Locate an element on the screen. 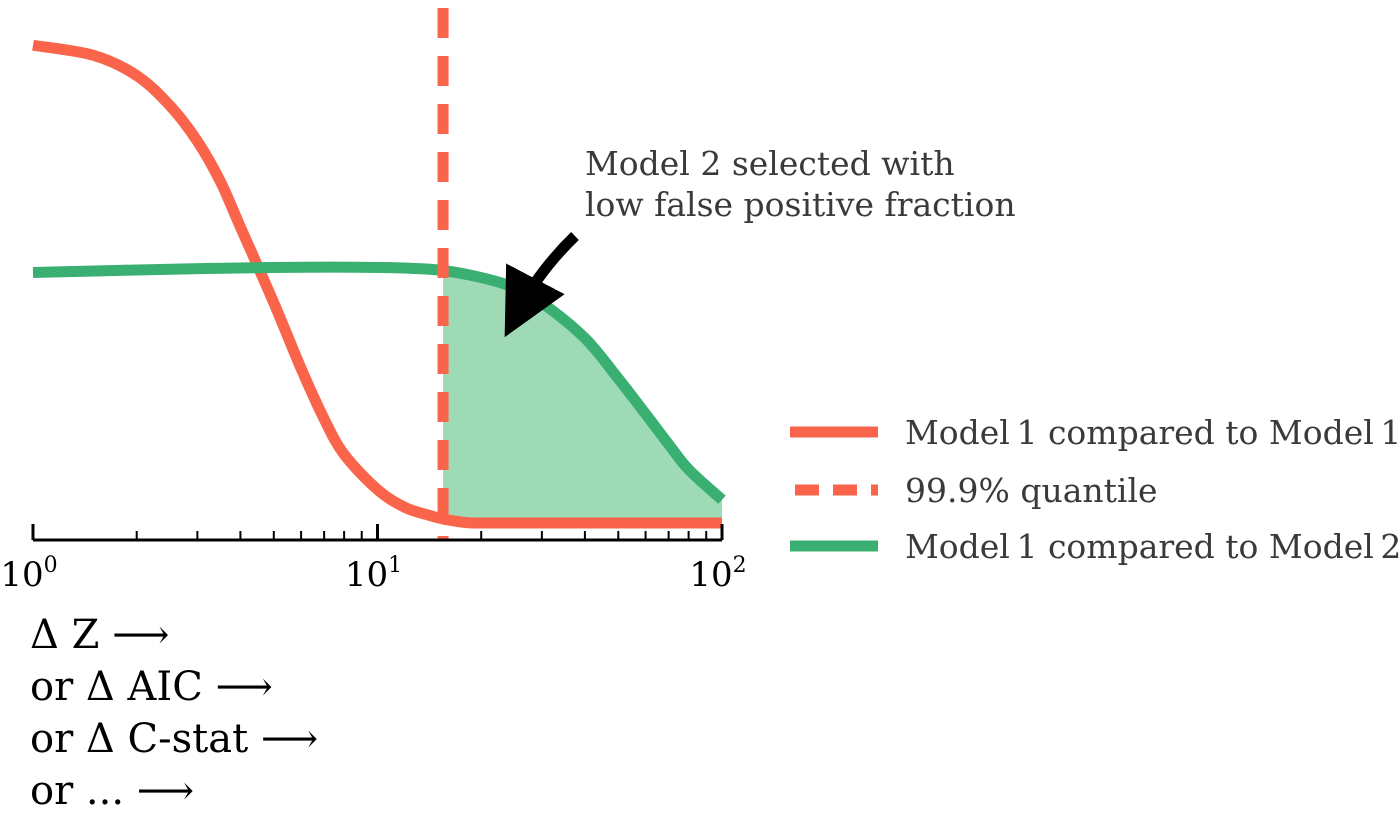 The width and height of the screenshot is (1399, 817). legend-label-model1-model2: Model 1 compared to Model 2 is located at coordinates (1152, 546).